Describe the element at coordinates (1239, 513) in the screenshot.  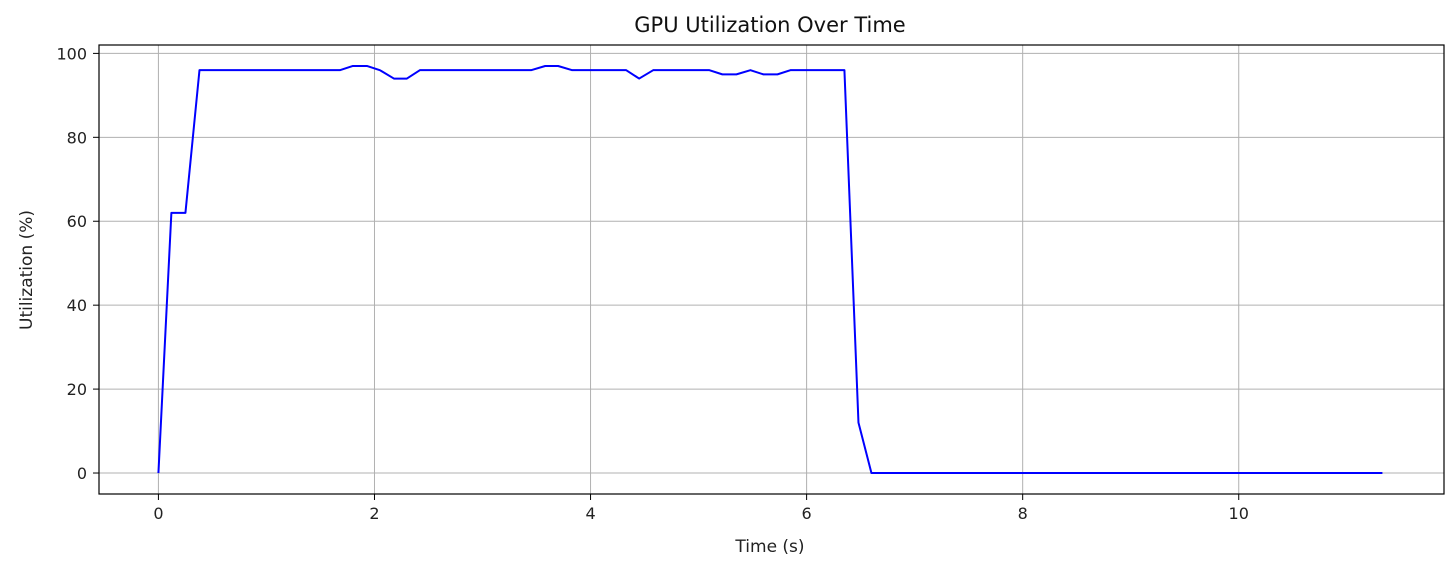
I see `x-tick-label: 10` at that location.